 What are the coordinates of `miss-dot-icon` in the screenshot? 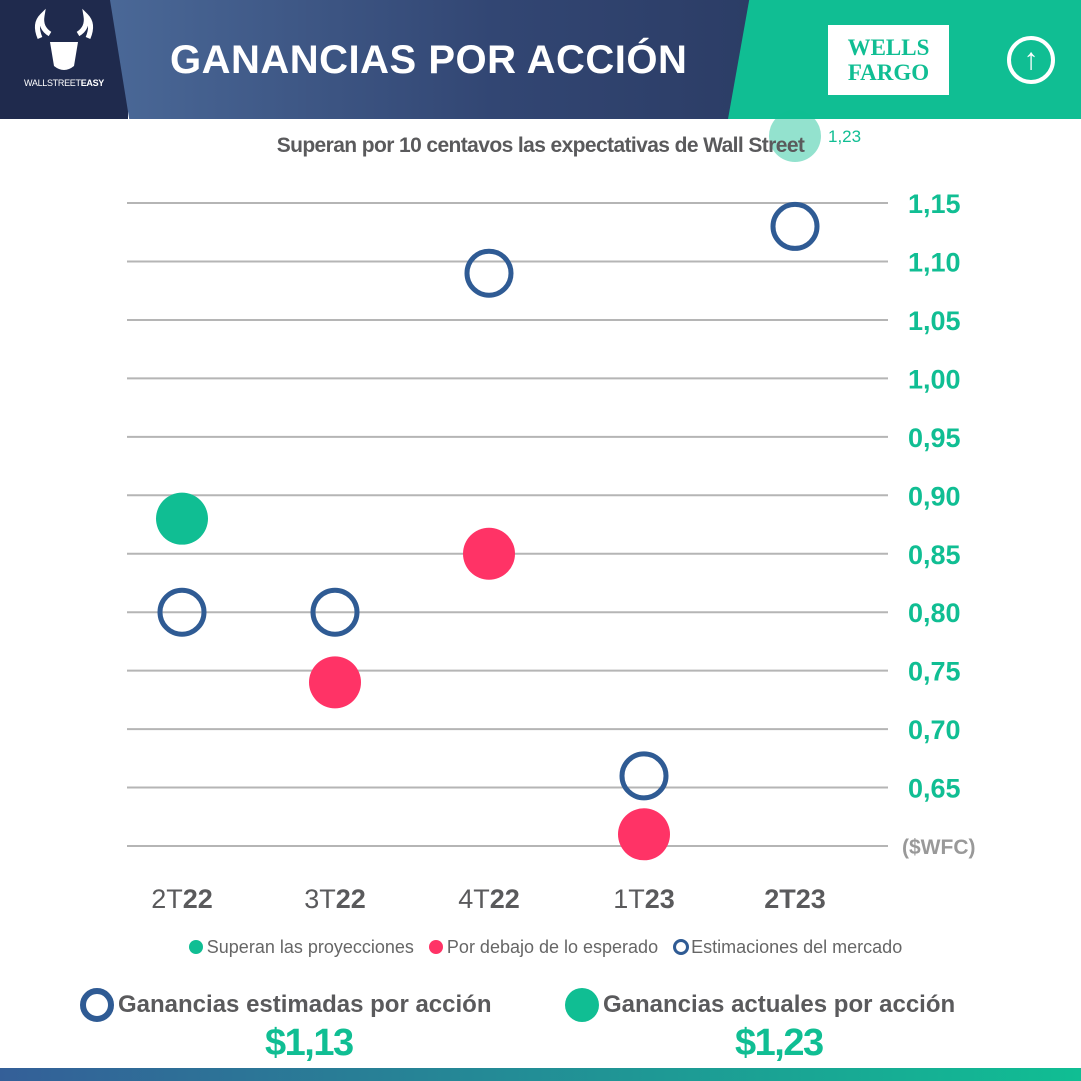 It's located at (435, 947).